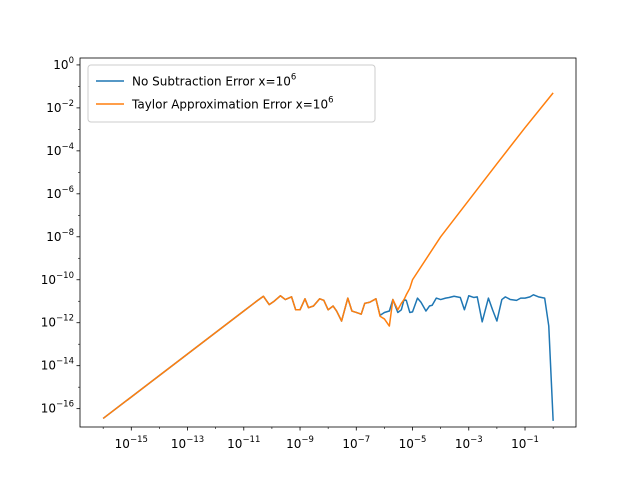 The image size is (640, 480). What do you see at coordinates (60, 236) in the screenshot?
I see `y-tick-label: 10⁻⁸` at bounding box center [60, 236].